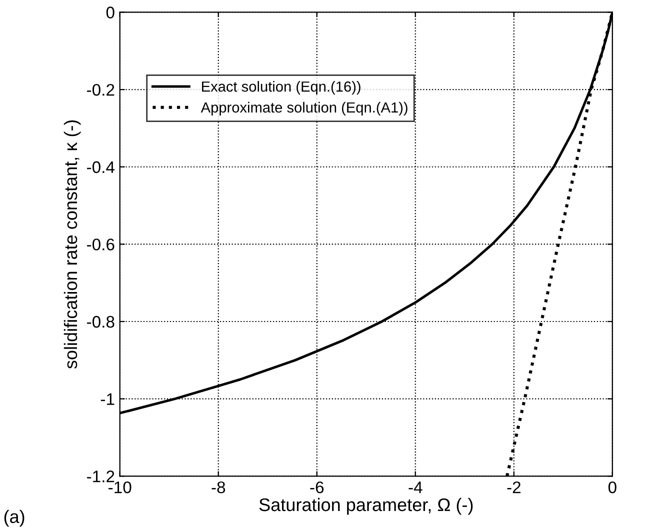  What do you see at coordinates (317, 487) in the screenshot?
I see `x-tick-label: -6` at bounding box center [317, 487].